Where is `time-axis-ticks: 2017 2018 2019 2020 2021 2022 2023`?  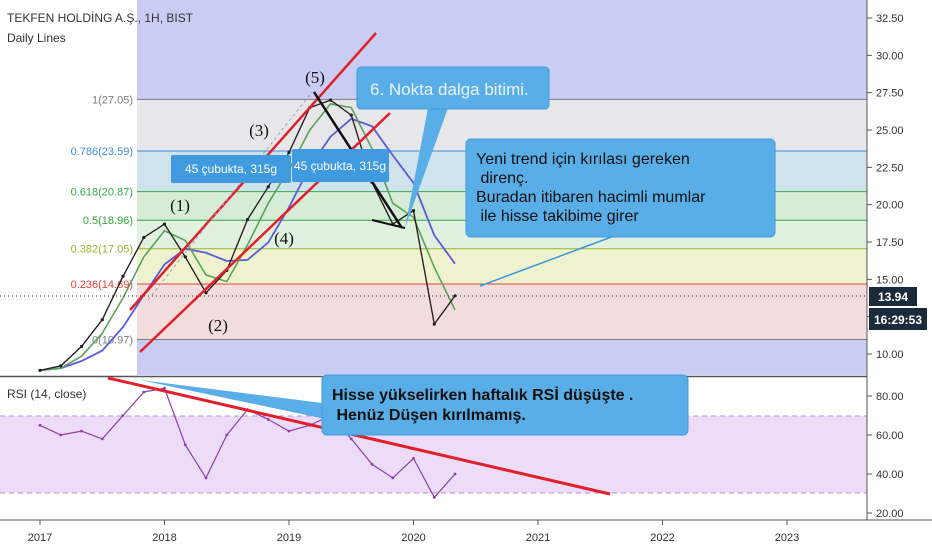 time-axis-ticks: 2017 2018 2019 2020 2021 2022 2023 is located at coordinates (413, 532).